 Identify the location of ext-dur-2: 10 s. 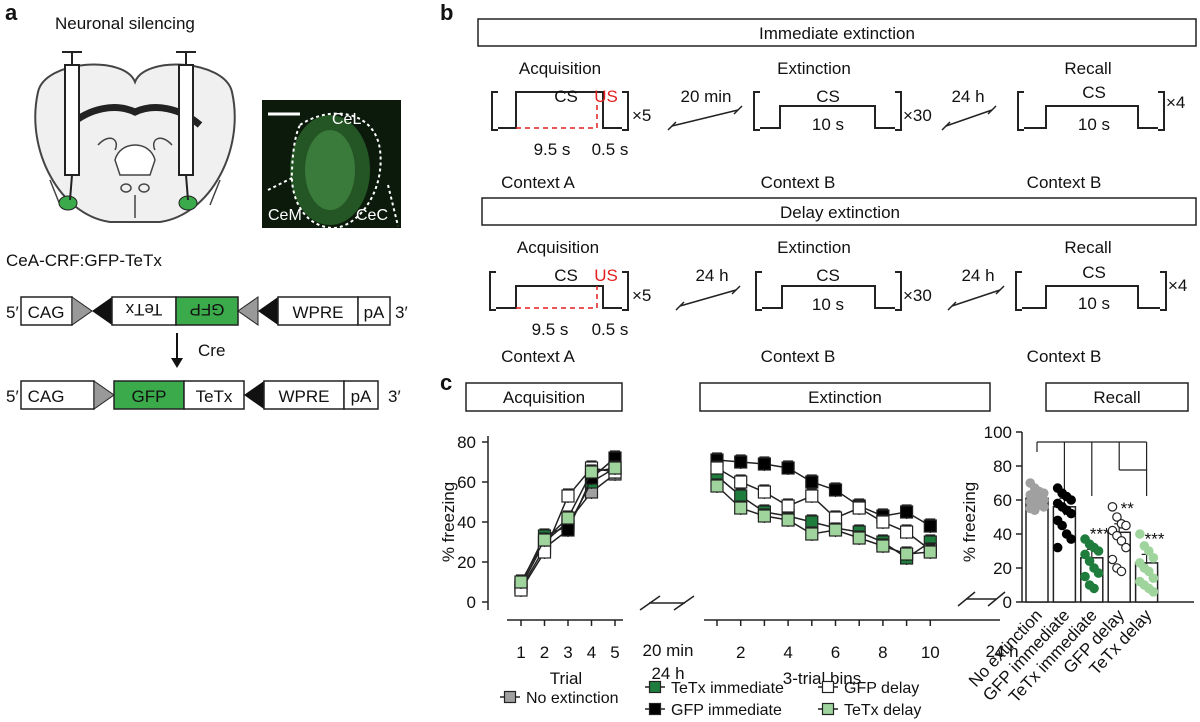
(828, 304).